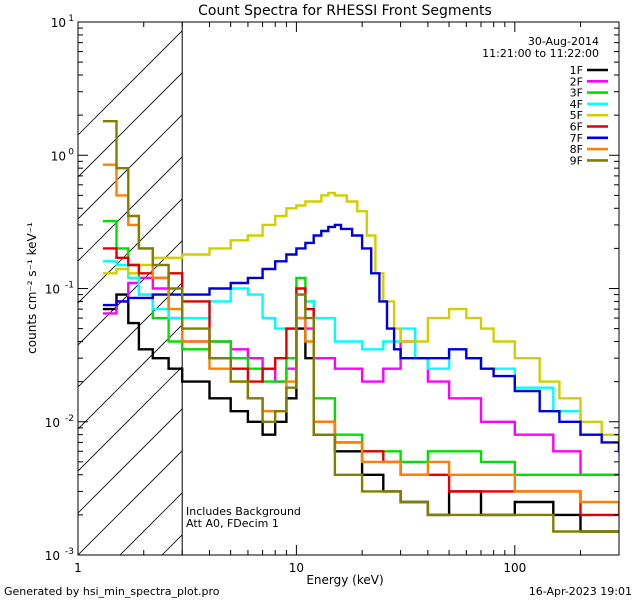  I want to click on legend-label-3F: 3F, so click(576, 93).